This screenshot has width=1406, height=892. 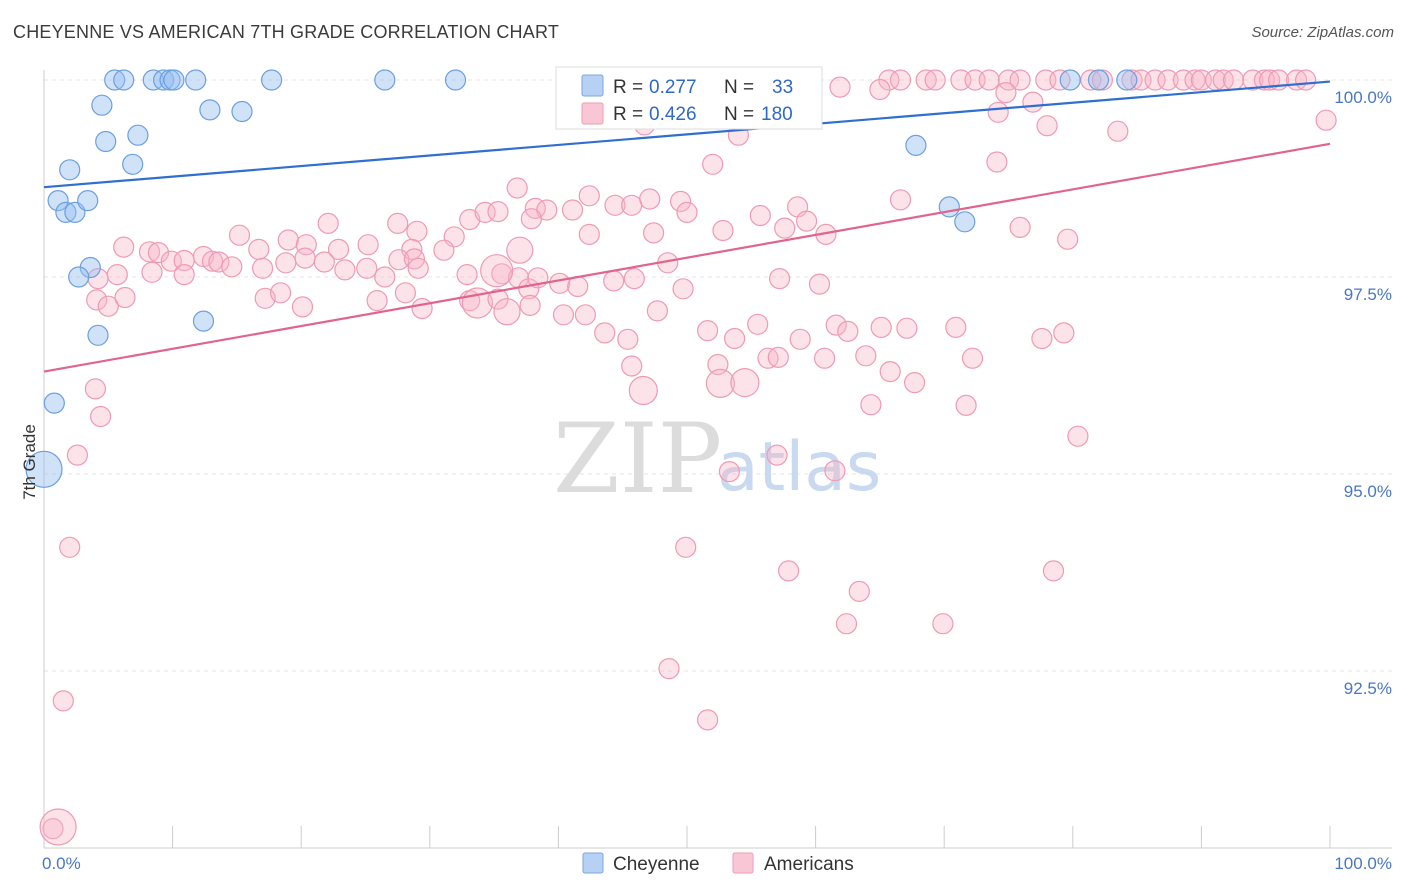 What do you see at coordinates (1363, 863) in the screenshot?
I see `x-tick-label-1: 100.0%` at bounding box center [1363, 863].